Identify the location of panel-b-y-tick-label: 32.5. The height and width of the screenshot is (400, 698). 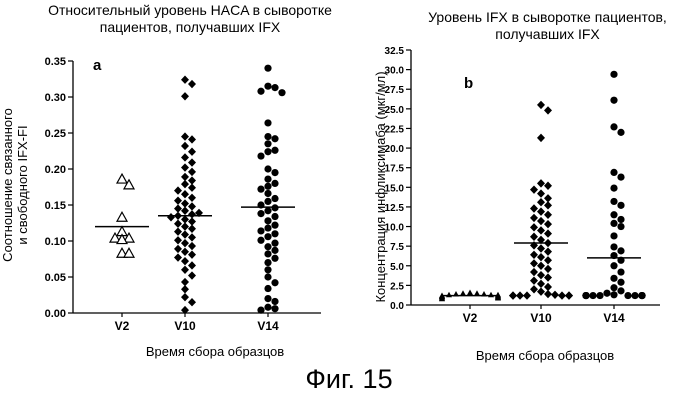
(395, 51).